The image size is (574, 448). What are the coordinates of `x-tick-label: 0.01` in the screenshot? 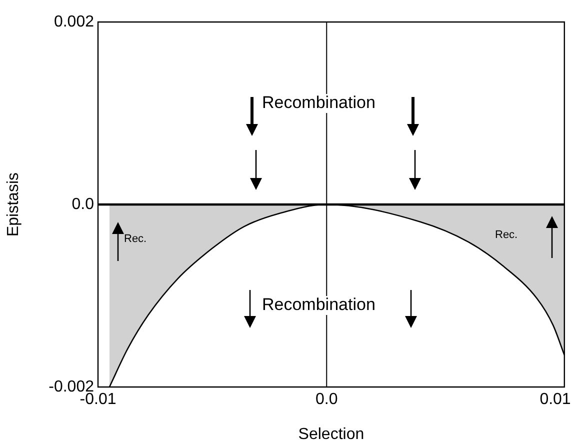 It's located at (555, 399).